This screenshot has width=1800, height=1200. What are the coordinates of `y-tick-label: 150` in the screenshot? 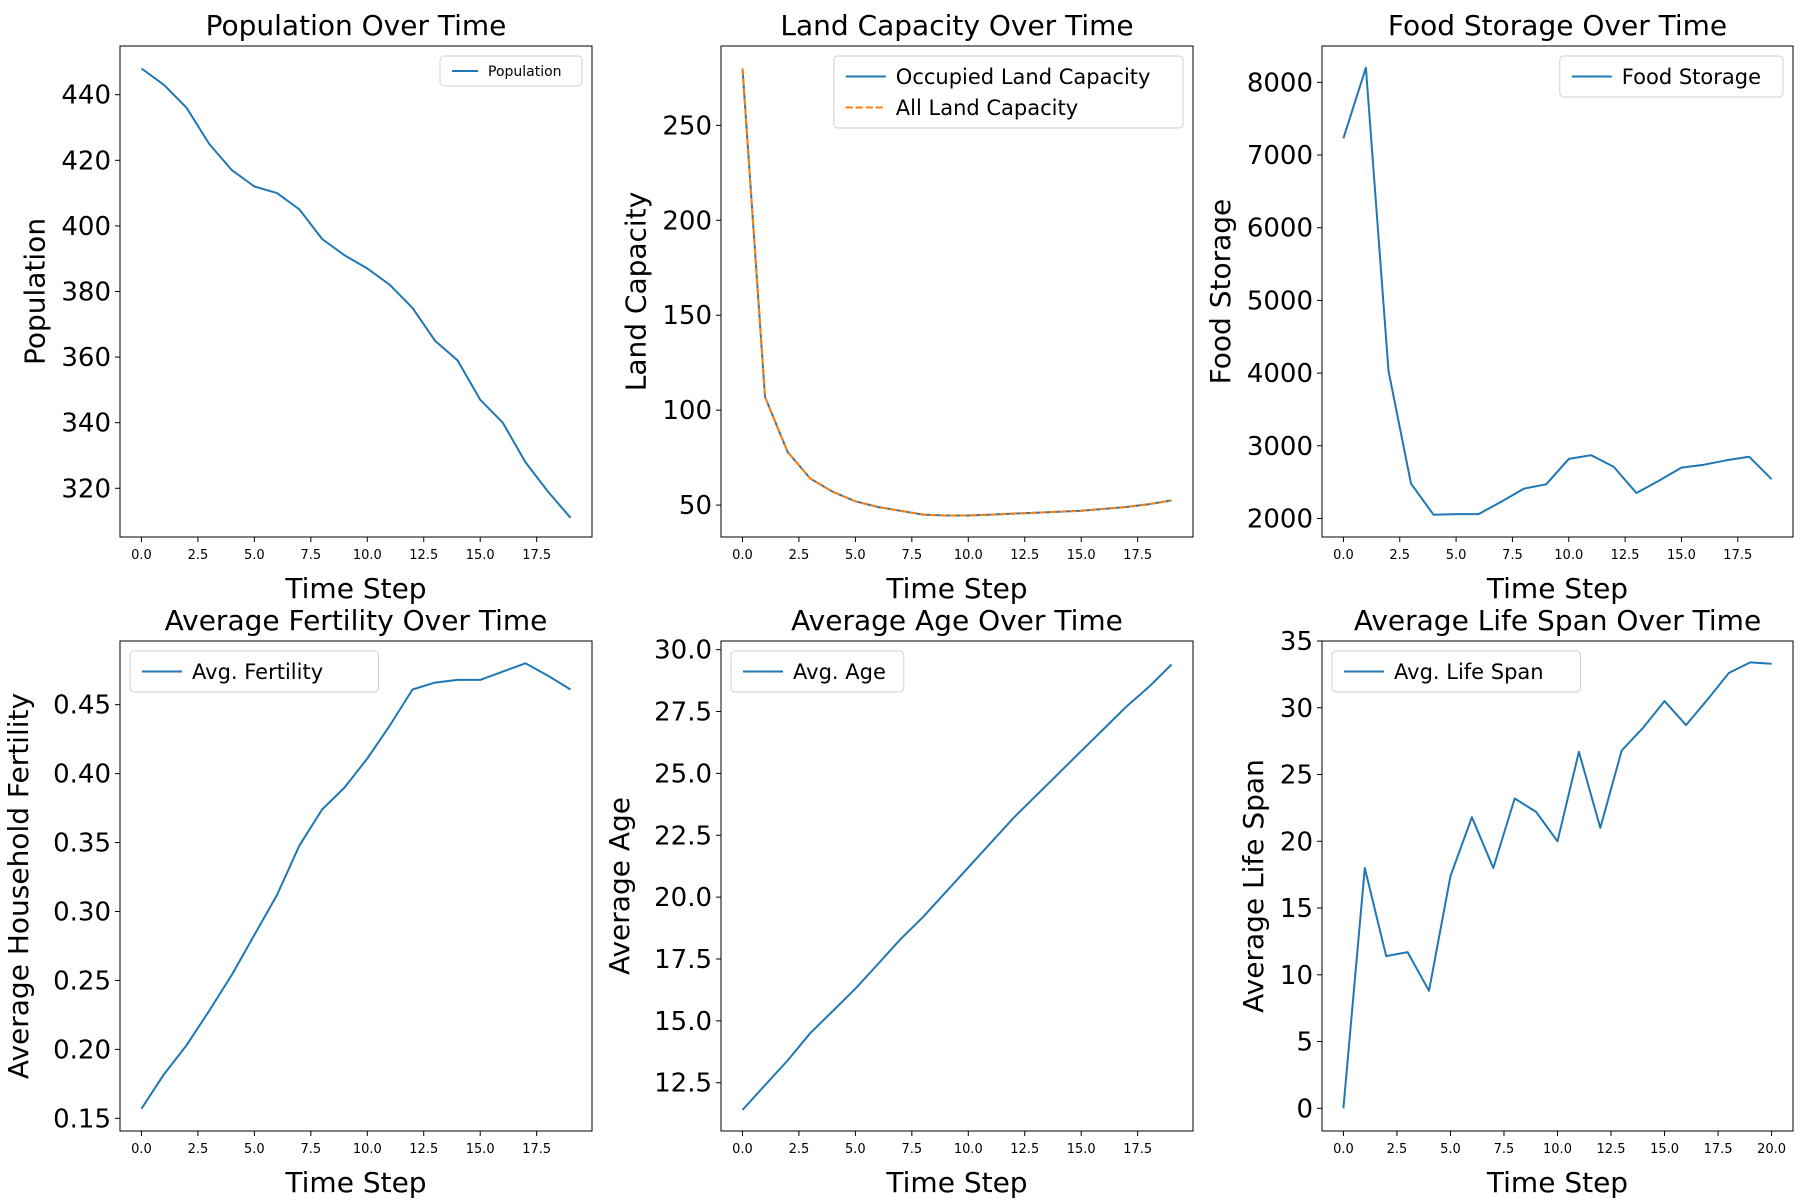 It's located at (687, 316).